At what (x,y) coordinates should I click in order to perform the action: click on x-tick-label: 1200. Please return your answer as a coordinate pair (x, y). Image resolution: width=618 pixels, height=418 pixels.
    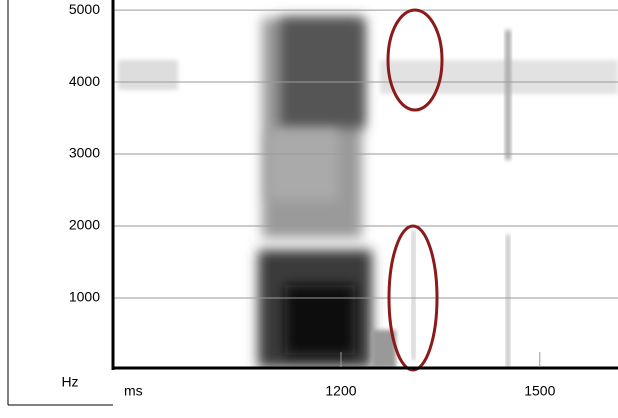
    Looking at the image, I should click on (340, 391).